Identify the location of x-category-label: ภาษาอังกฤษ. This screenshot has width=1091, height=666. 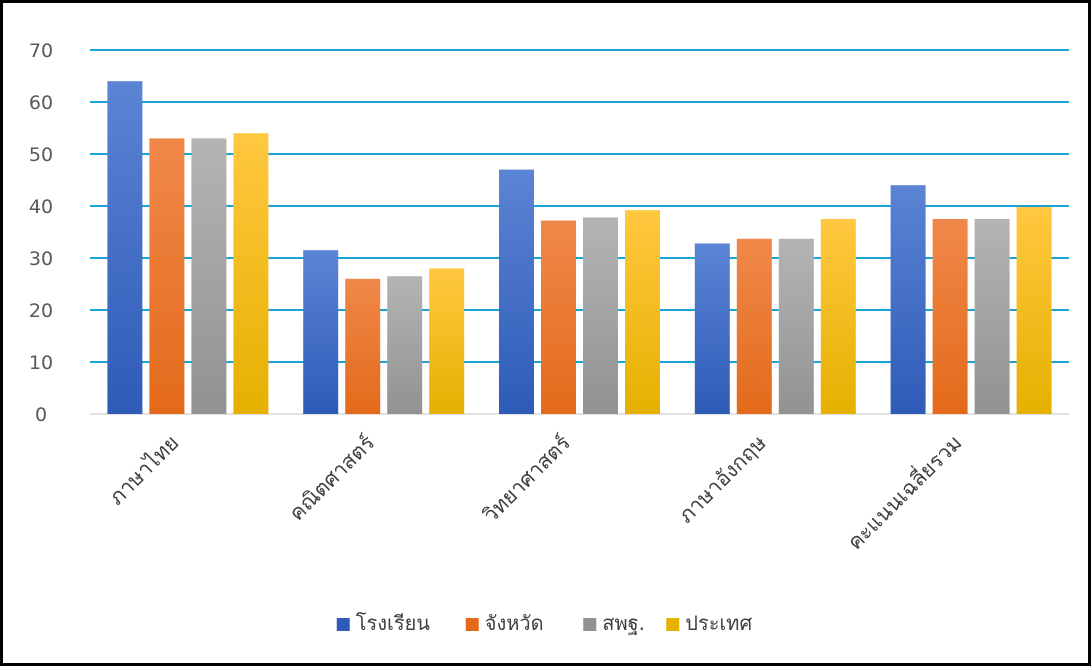
(722, 479).